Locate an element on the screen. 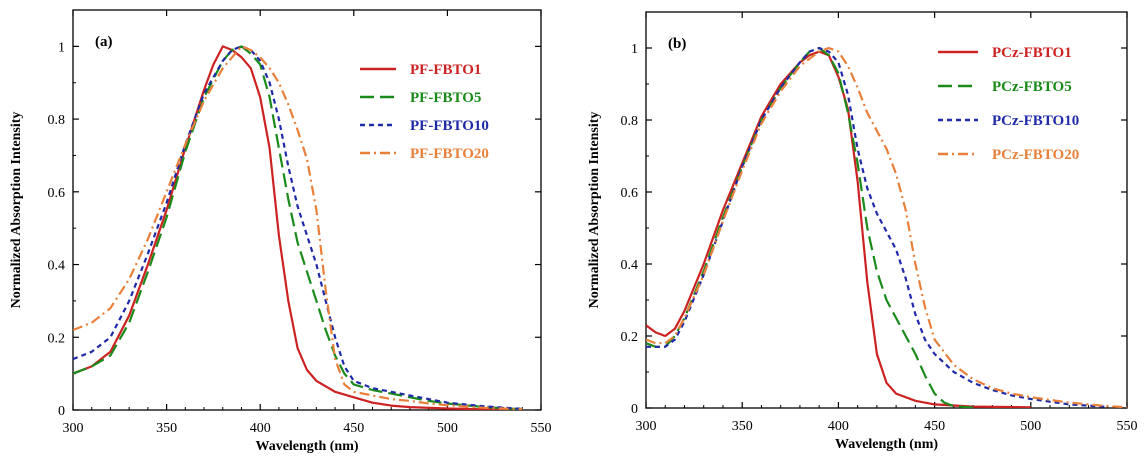 This screenshot has width=1146, height=470. panel-label: (a) is located at coordinates (104, 42).